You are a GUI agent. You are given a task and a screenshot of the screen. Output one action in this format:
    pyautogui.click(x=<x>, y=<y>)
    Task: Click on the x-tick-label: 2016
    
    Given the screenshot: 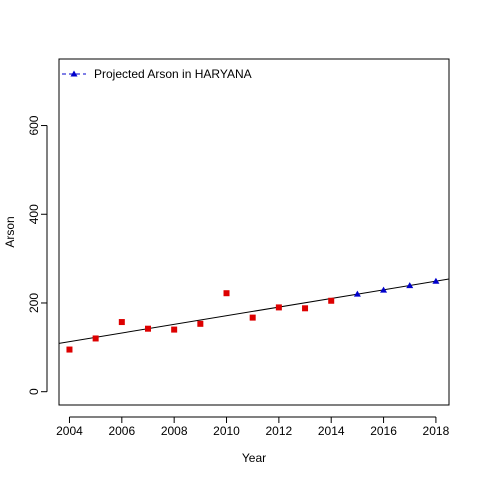 What is the action you would take?
    pyautogui.click(x=383, y=431)
    